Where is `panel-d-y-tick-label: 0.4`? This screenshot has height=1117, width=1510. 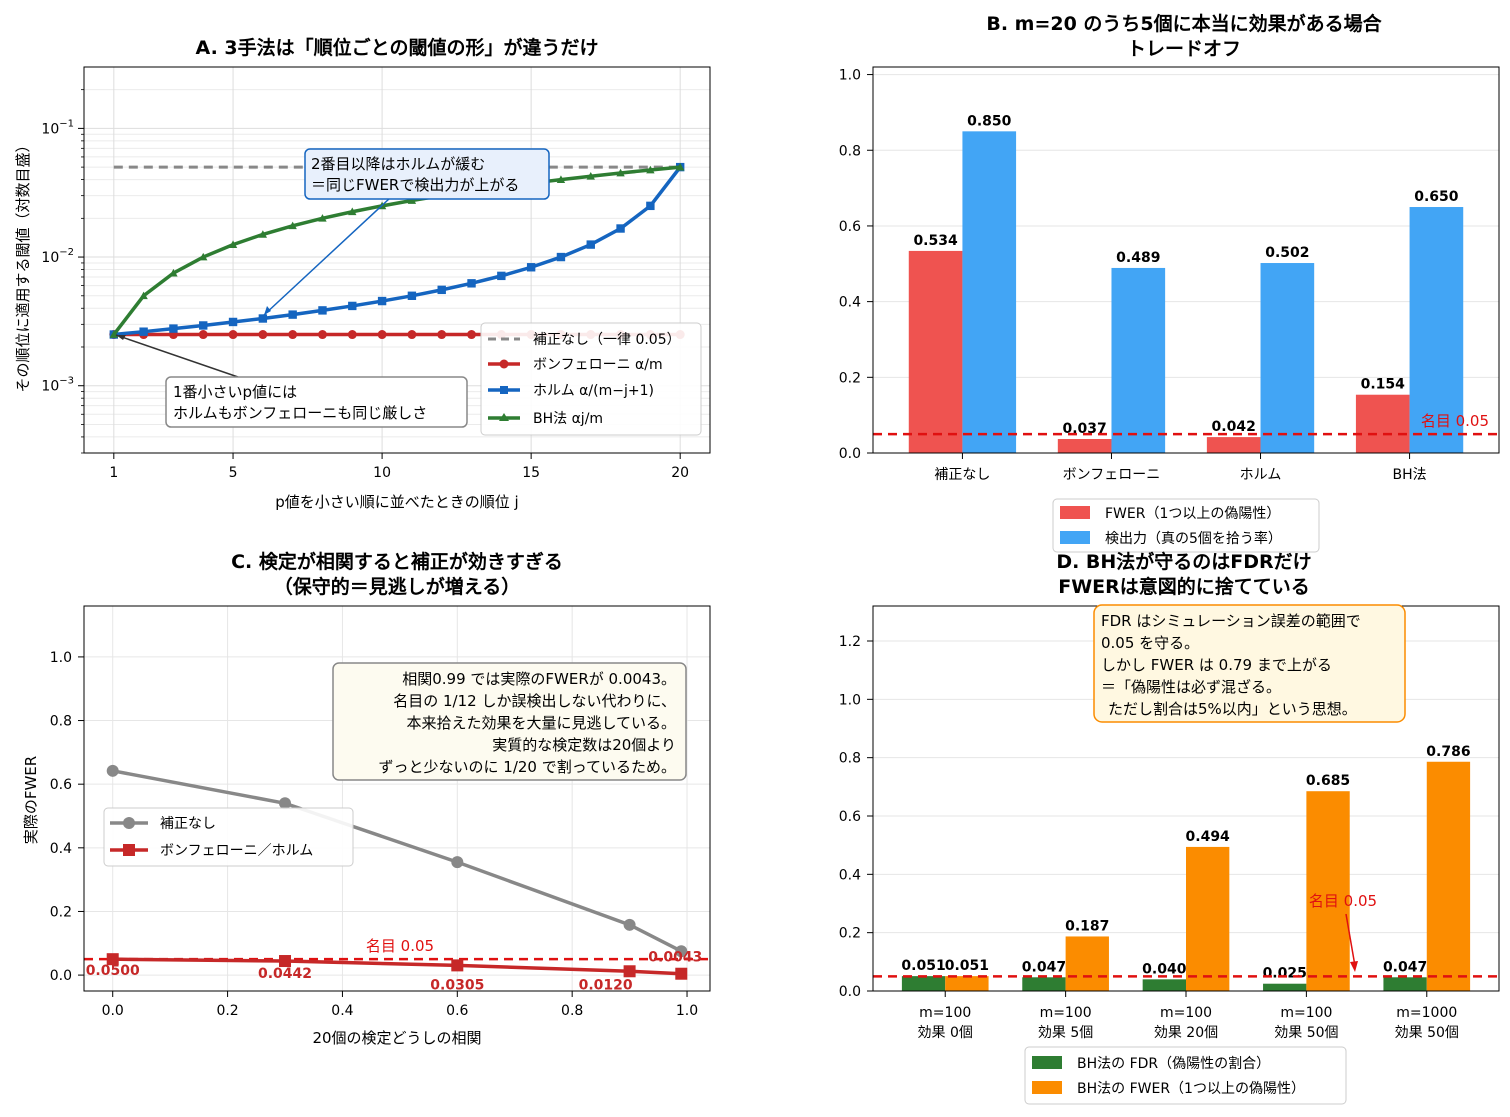 panel-d-y-tick-label: 0.4 is located at coordinates (850, 875).